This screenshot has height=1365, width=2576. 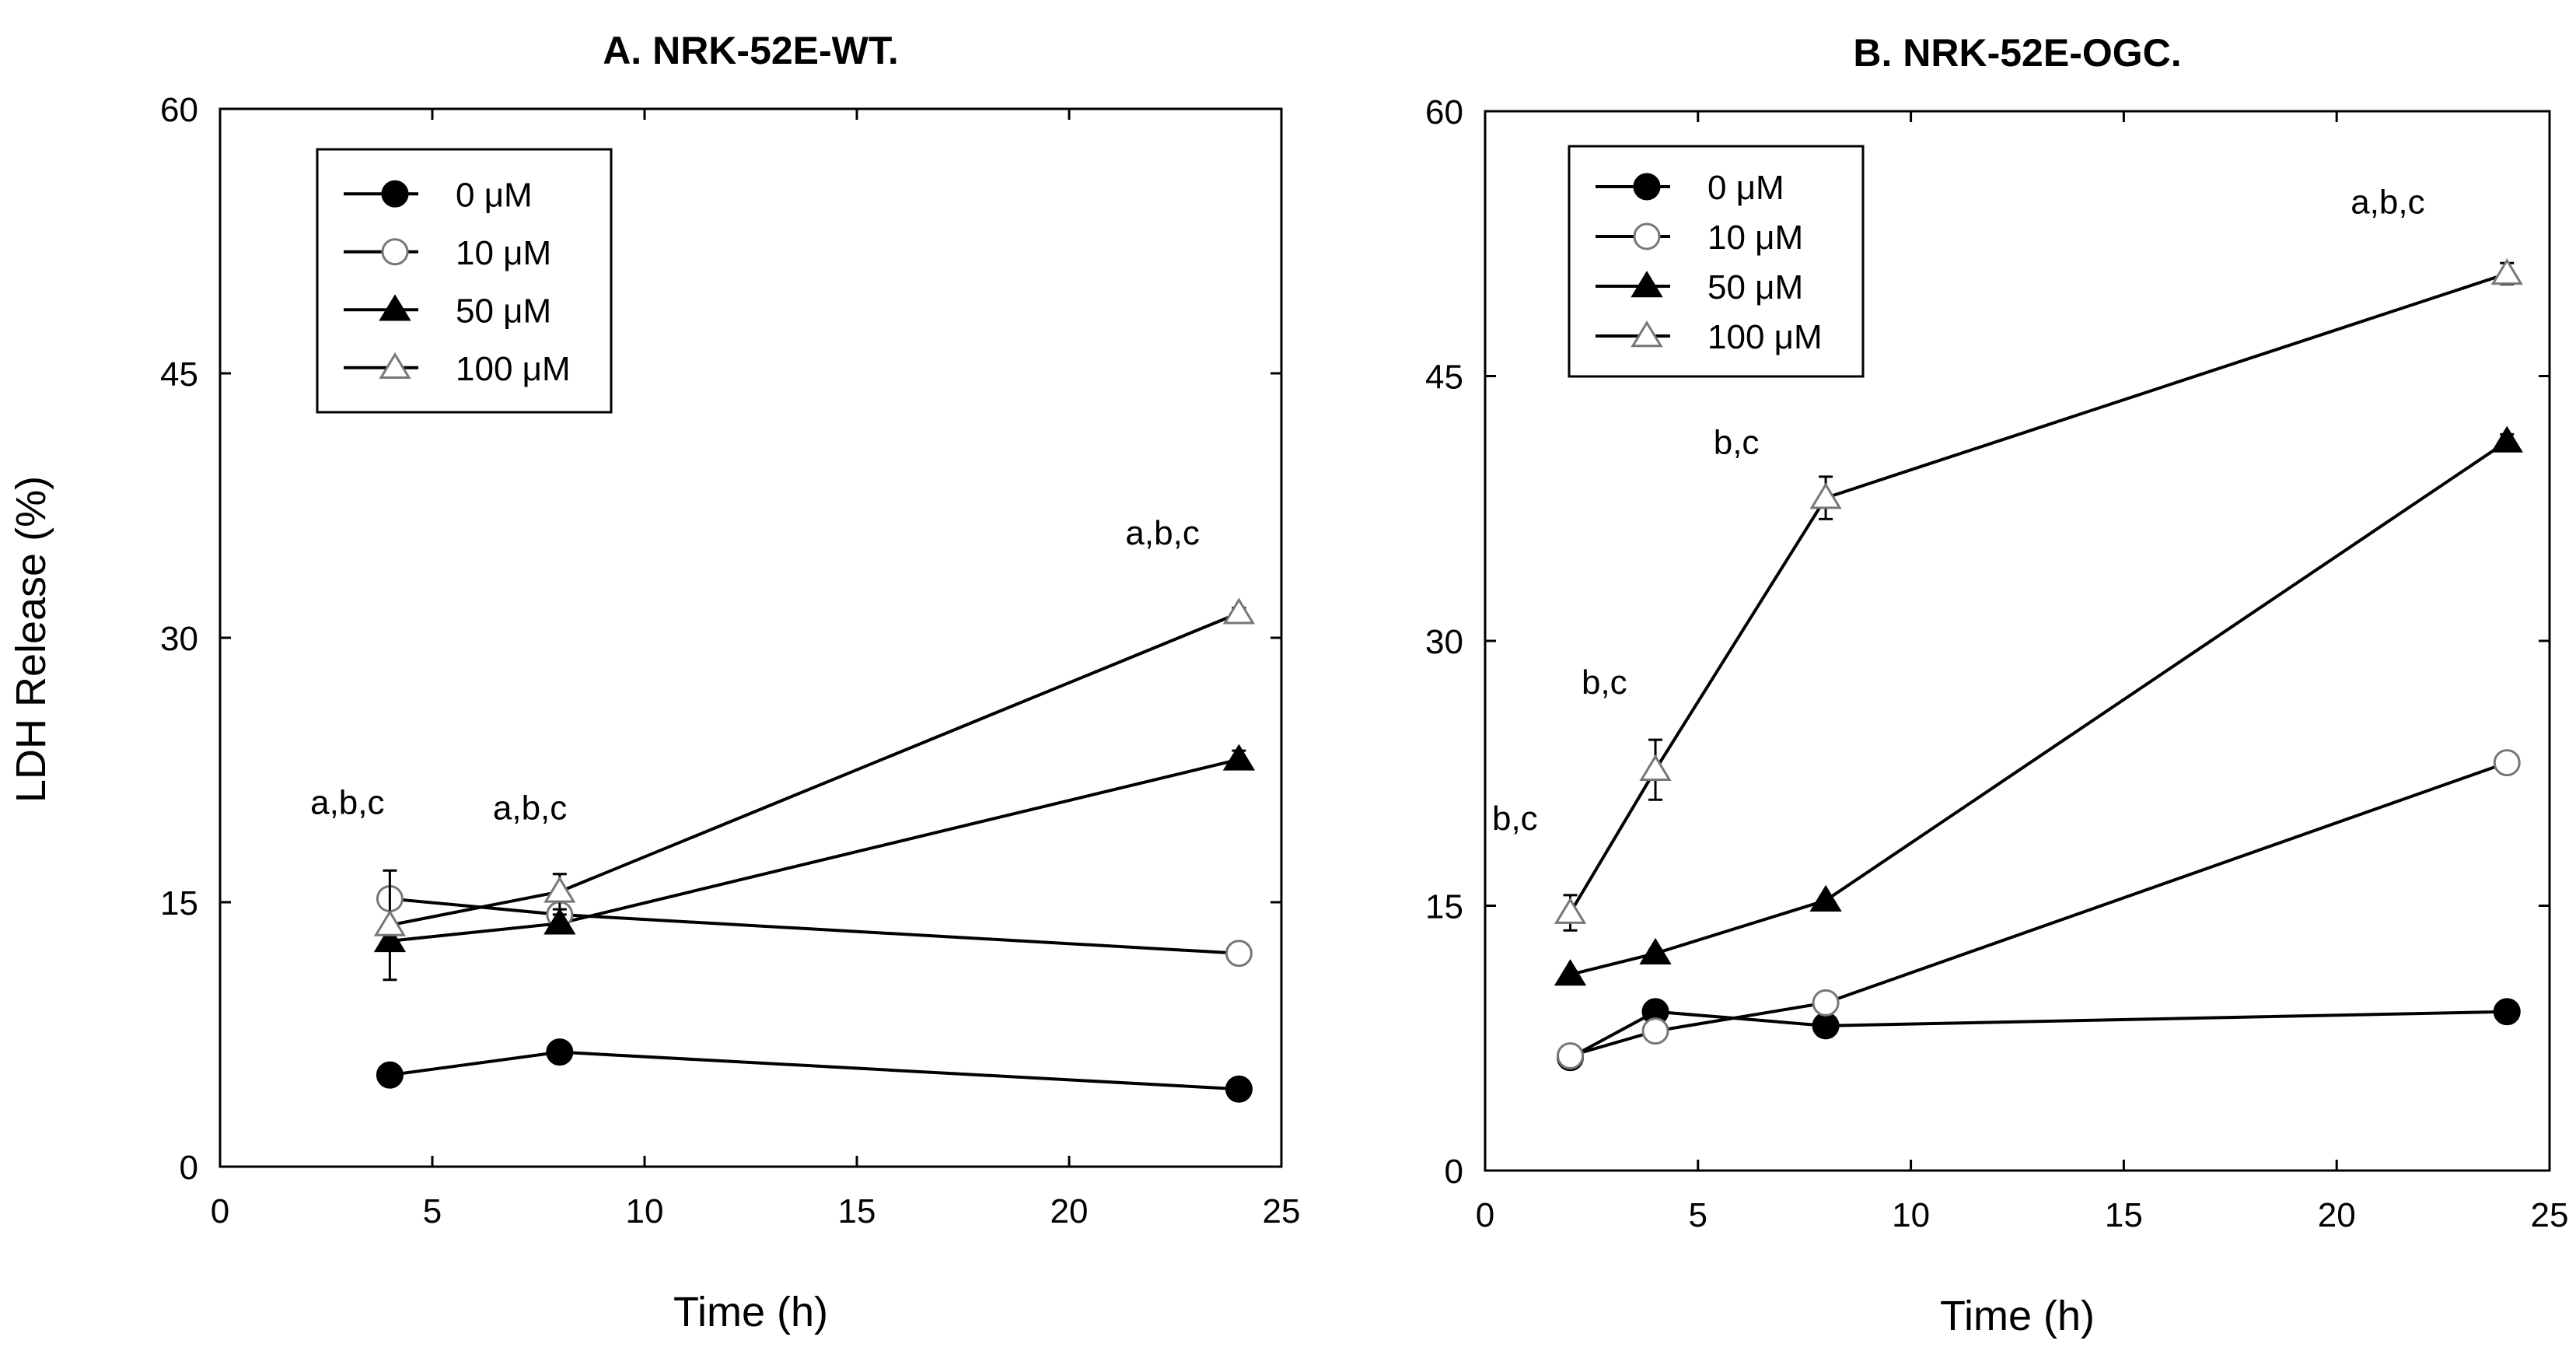 I want to click on y-axis-title: LDH Release (%), so click(x=31, y=640).